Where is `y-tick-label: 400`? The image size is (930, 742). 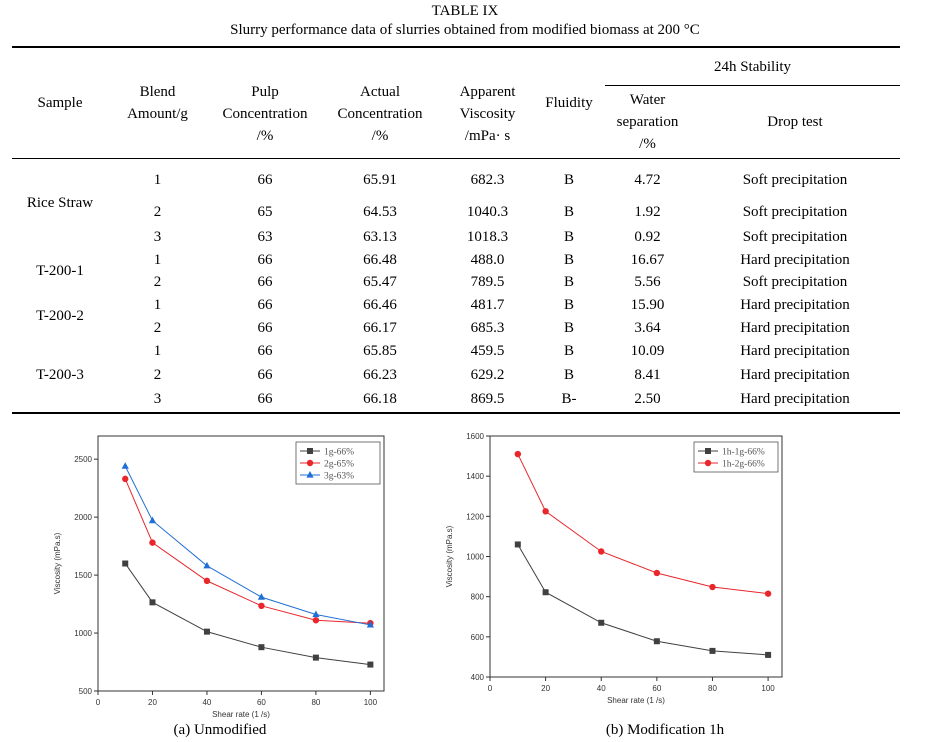
y-tick-label: 400 is located at coordinates (478, 677).